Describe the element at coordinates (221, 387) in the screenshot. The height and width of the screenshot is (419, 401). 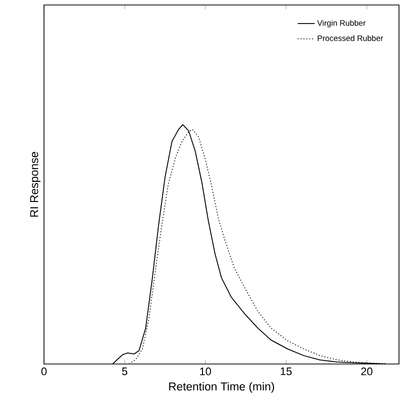
I see `x-axis-title: Retention Time (min)` at that location.